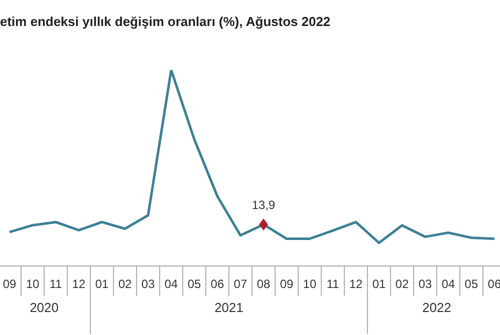 The image size is (500, 335). I want to click on x-tick-label: 07, so click(241, 284).